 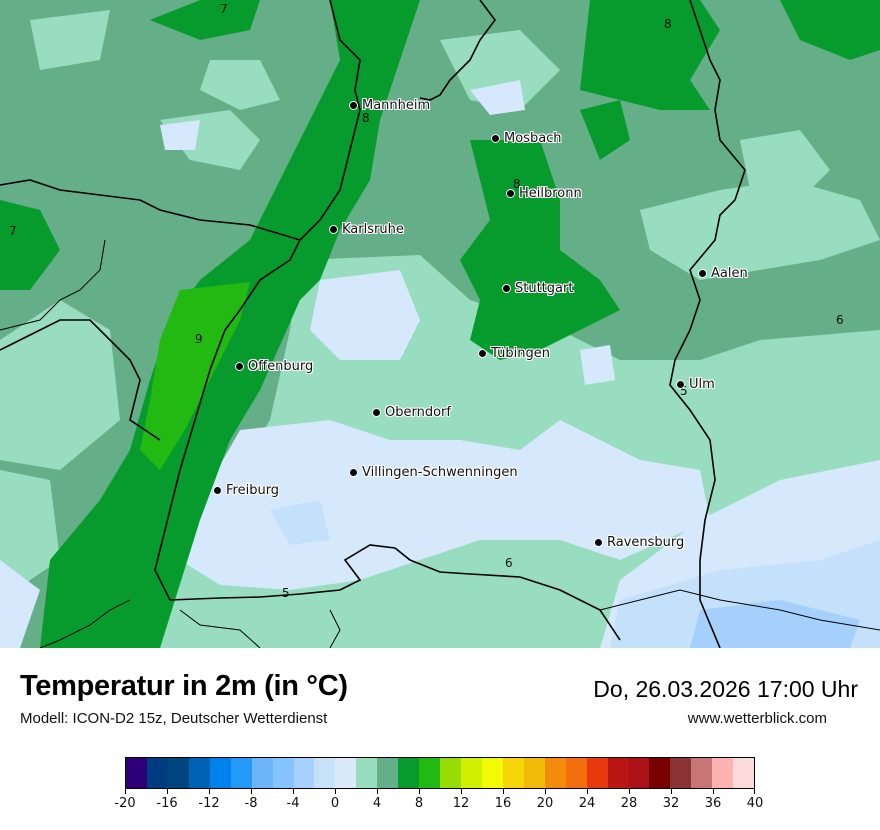 I want to click on city-marker: Oberndorf, so click(x=411, y=412).